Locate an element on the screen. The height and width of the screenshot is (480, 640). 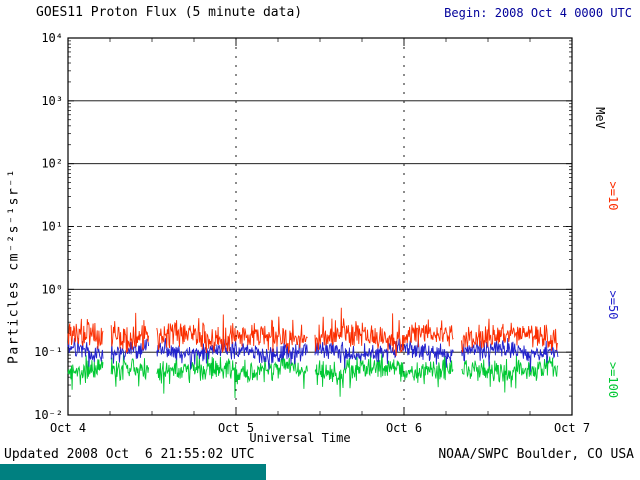
y-tick-label: 10¹ is located at coordinates (52, 227).